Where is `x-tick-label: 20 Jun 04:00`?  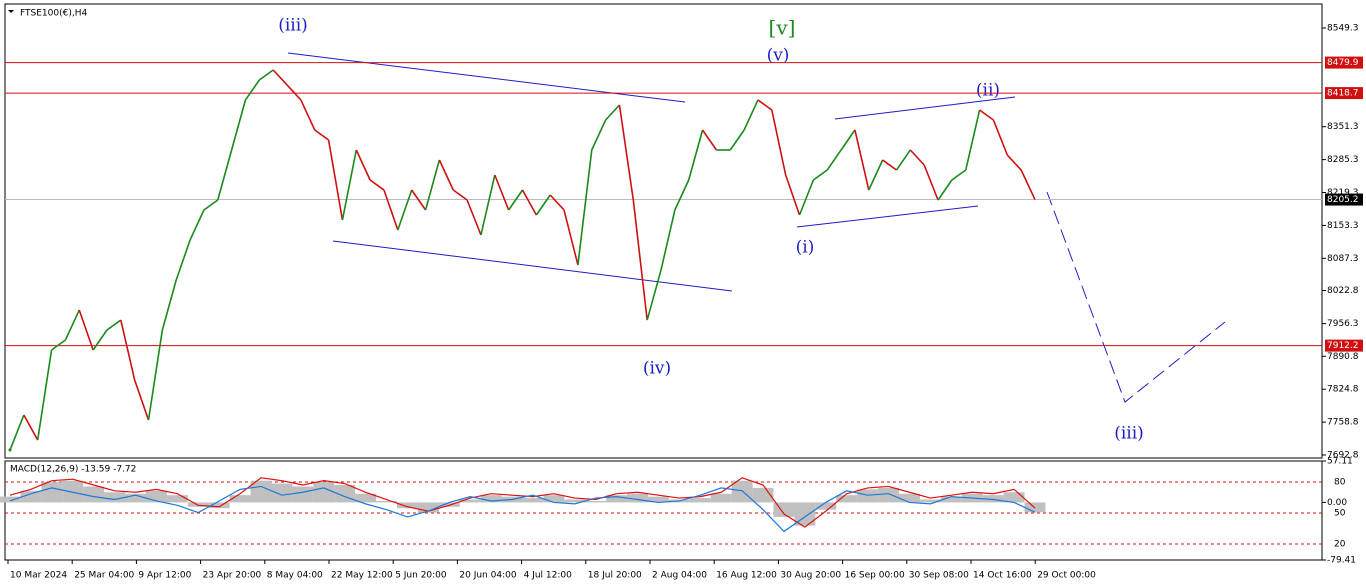 x-tick-label: 20 Jun 04:00 is located at coordinates (487, 576).